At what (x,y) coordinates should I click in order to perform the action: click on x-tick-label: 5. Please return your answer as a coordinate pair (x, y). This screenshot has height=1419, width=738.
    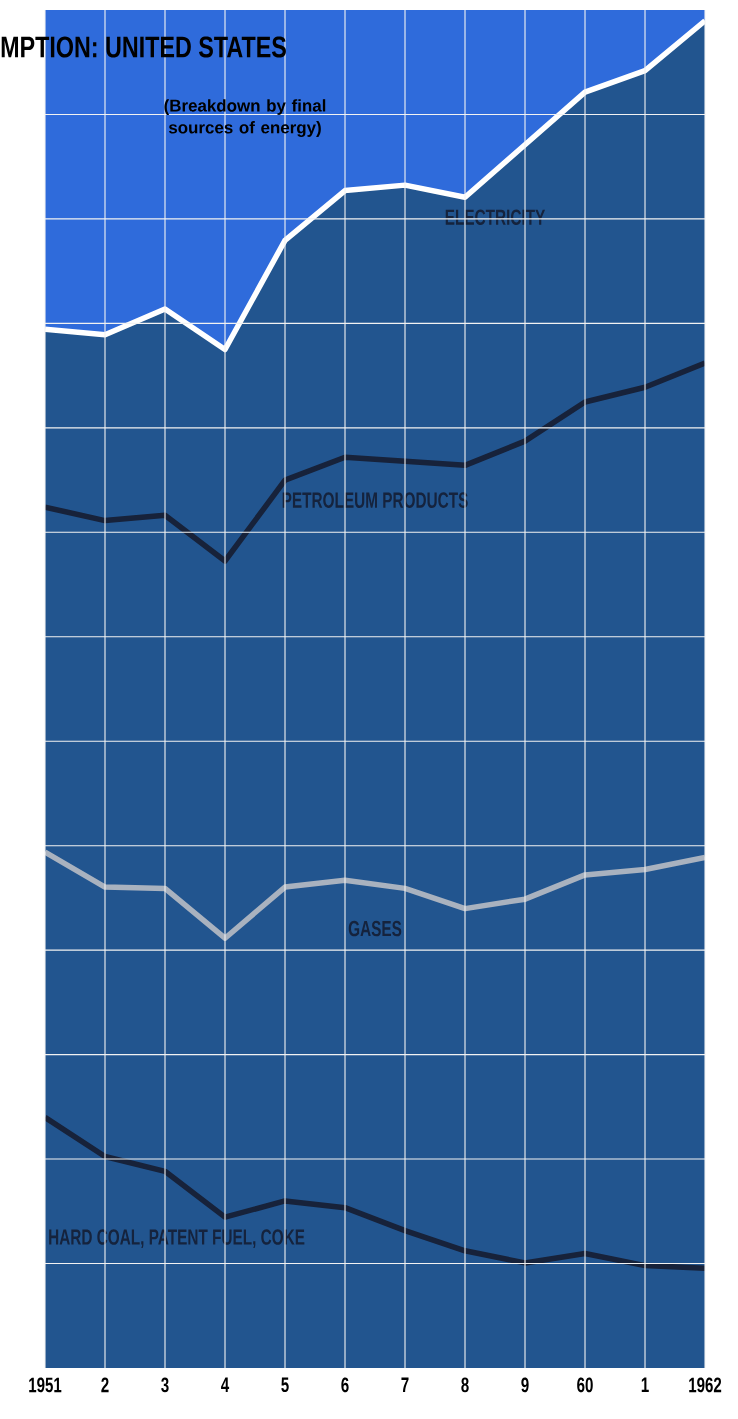
    Looking at the image, I should click on (285, 1385).